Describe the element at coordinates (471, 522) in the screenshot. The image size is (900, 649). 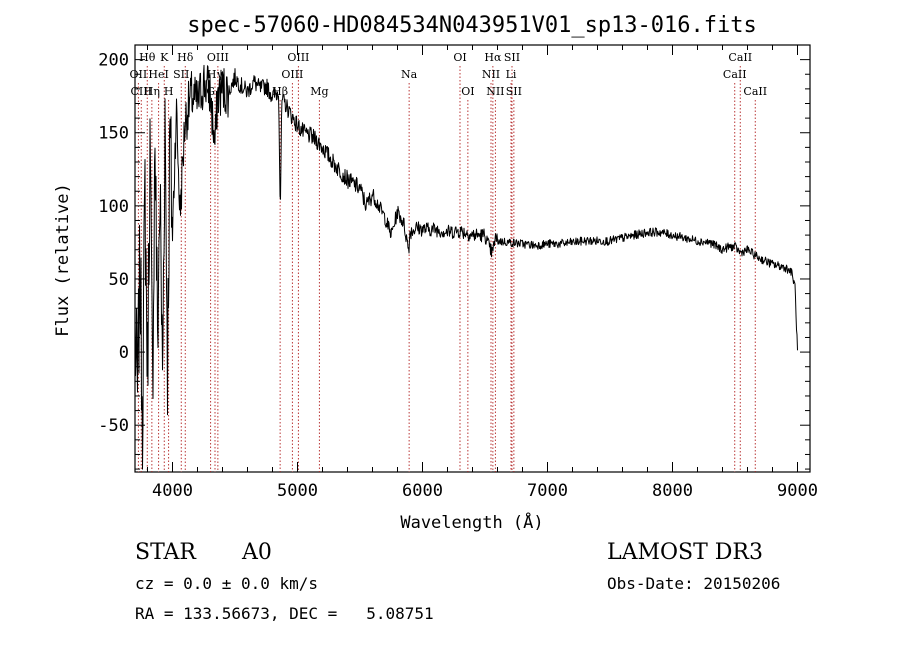
I see `x-axis-label: Wavelength (Å)` at that location.